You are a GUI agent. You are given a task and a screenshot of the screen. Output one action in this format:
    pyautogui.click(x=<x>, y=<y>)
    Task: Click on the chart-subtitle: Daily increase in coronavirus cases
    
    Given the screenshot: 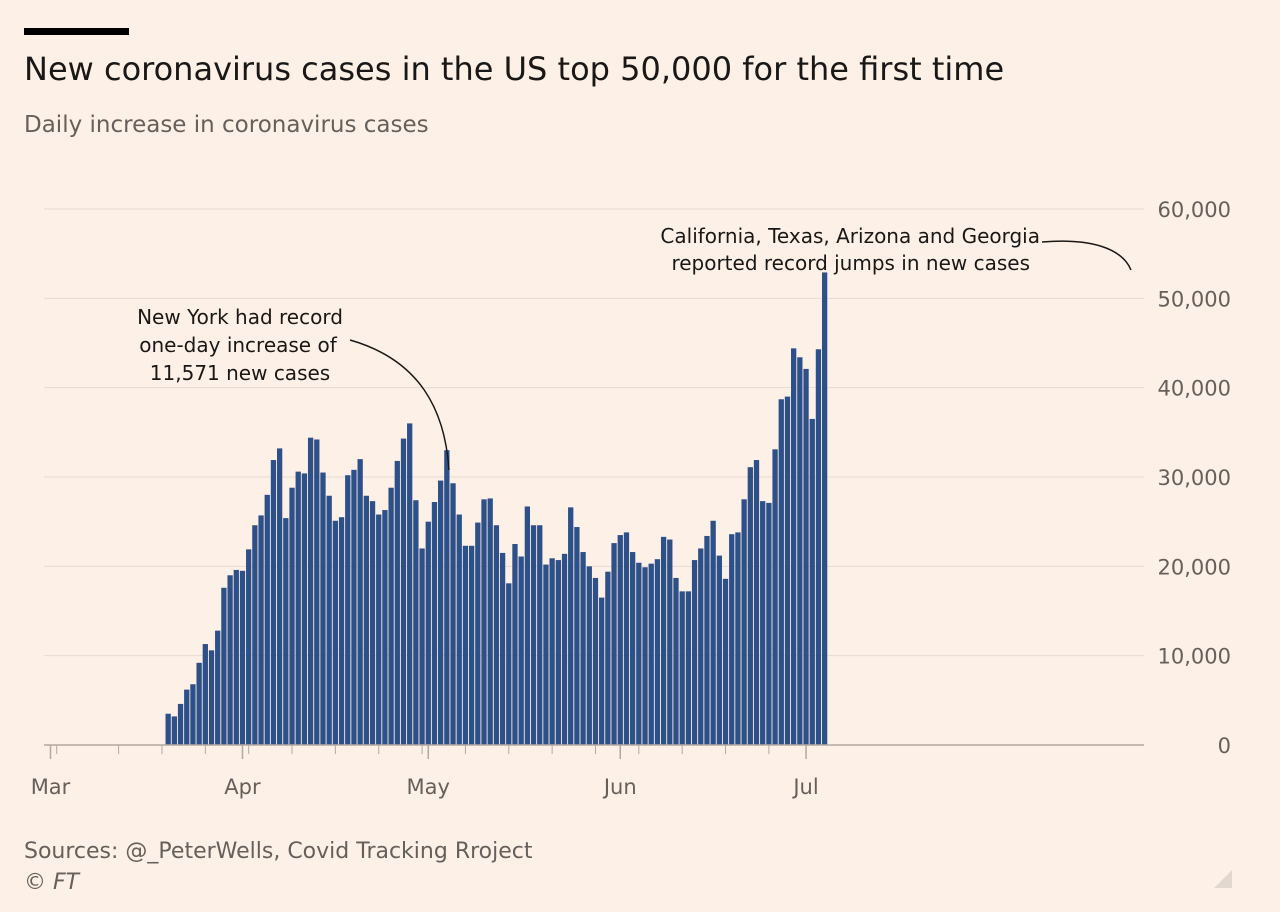 What is the action you would take?
    pyautogui.click(x=226, y=125)
    